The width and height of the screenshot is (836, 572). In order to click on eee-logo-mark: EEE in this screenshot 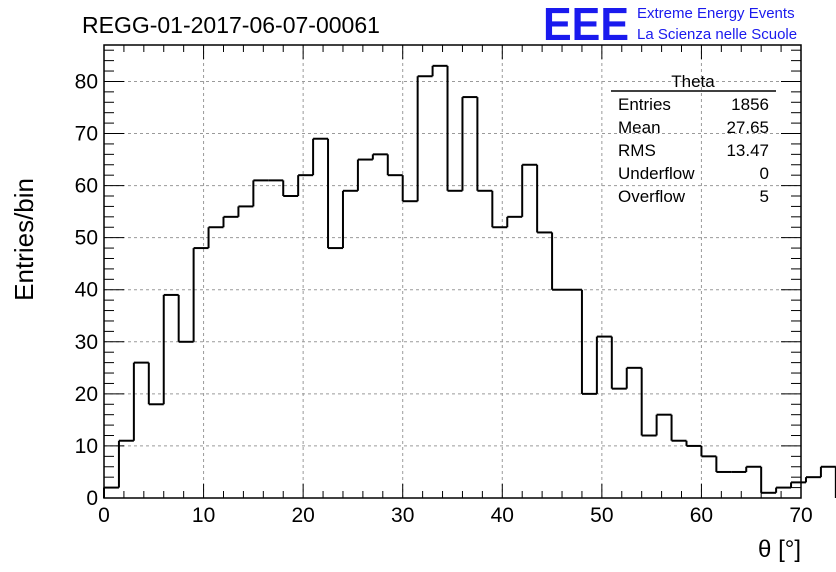, I will do `click(586, 25)`.